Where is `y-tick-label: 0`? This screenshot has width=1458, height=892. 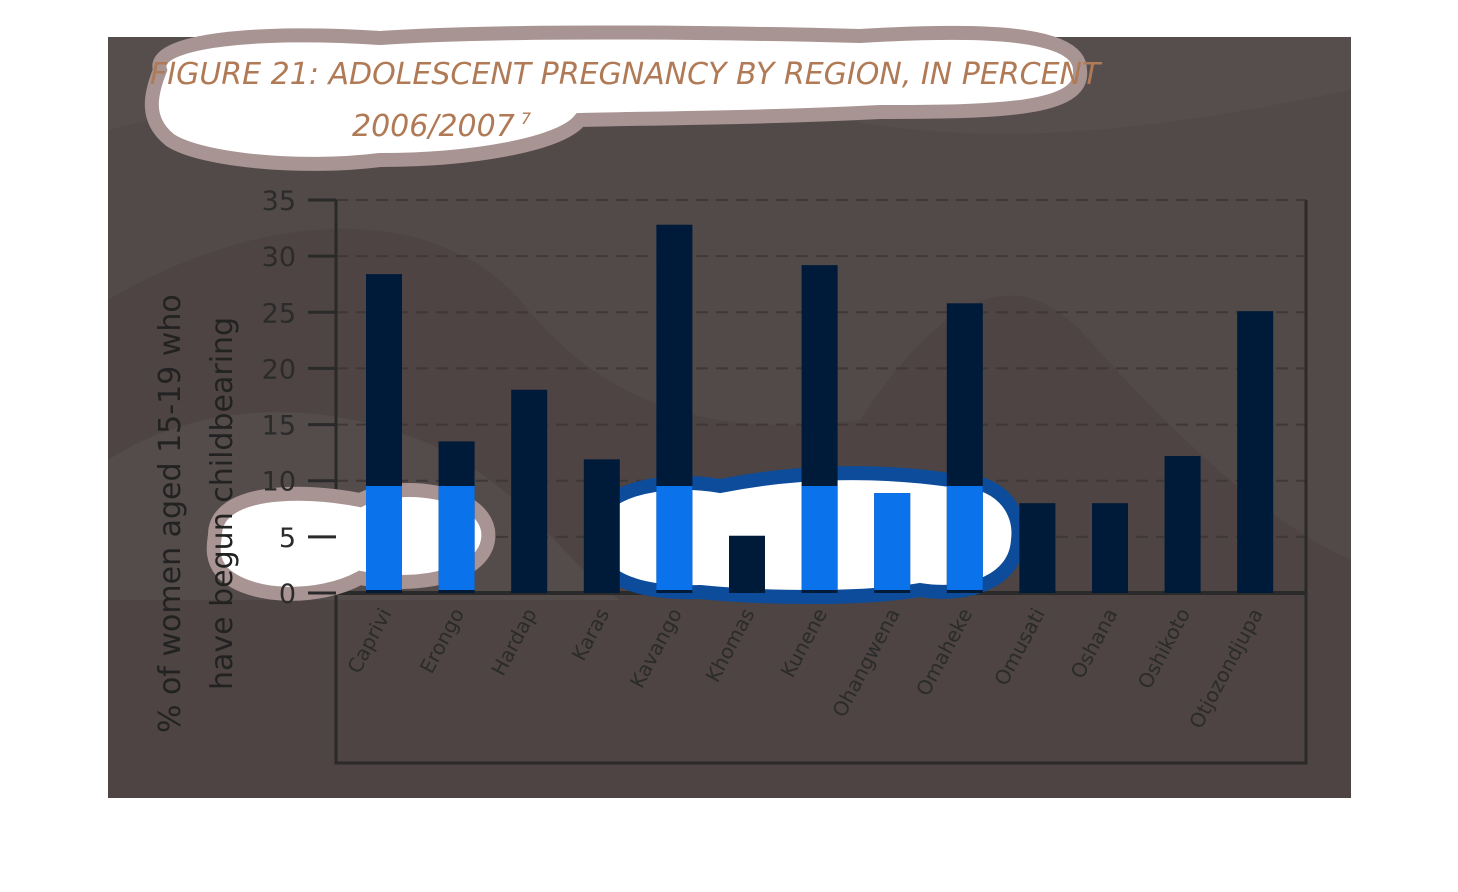
y-tick-label: 0 is located at coordinates (287, 594).